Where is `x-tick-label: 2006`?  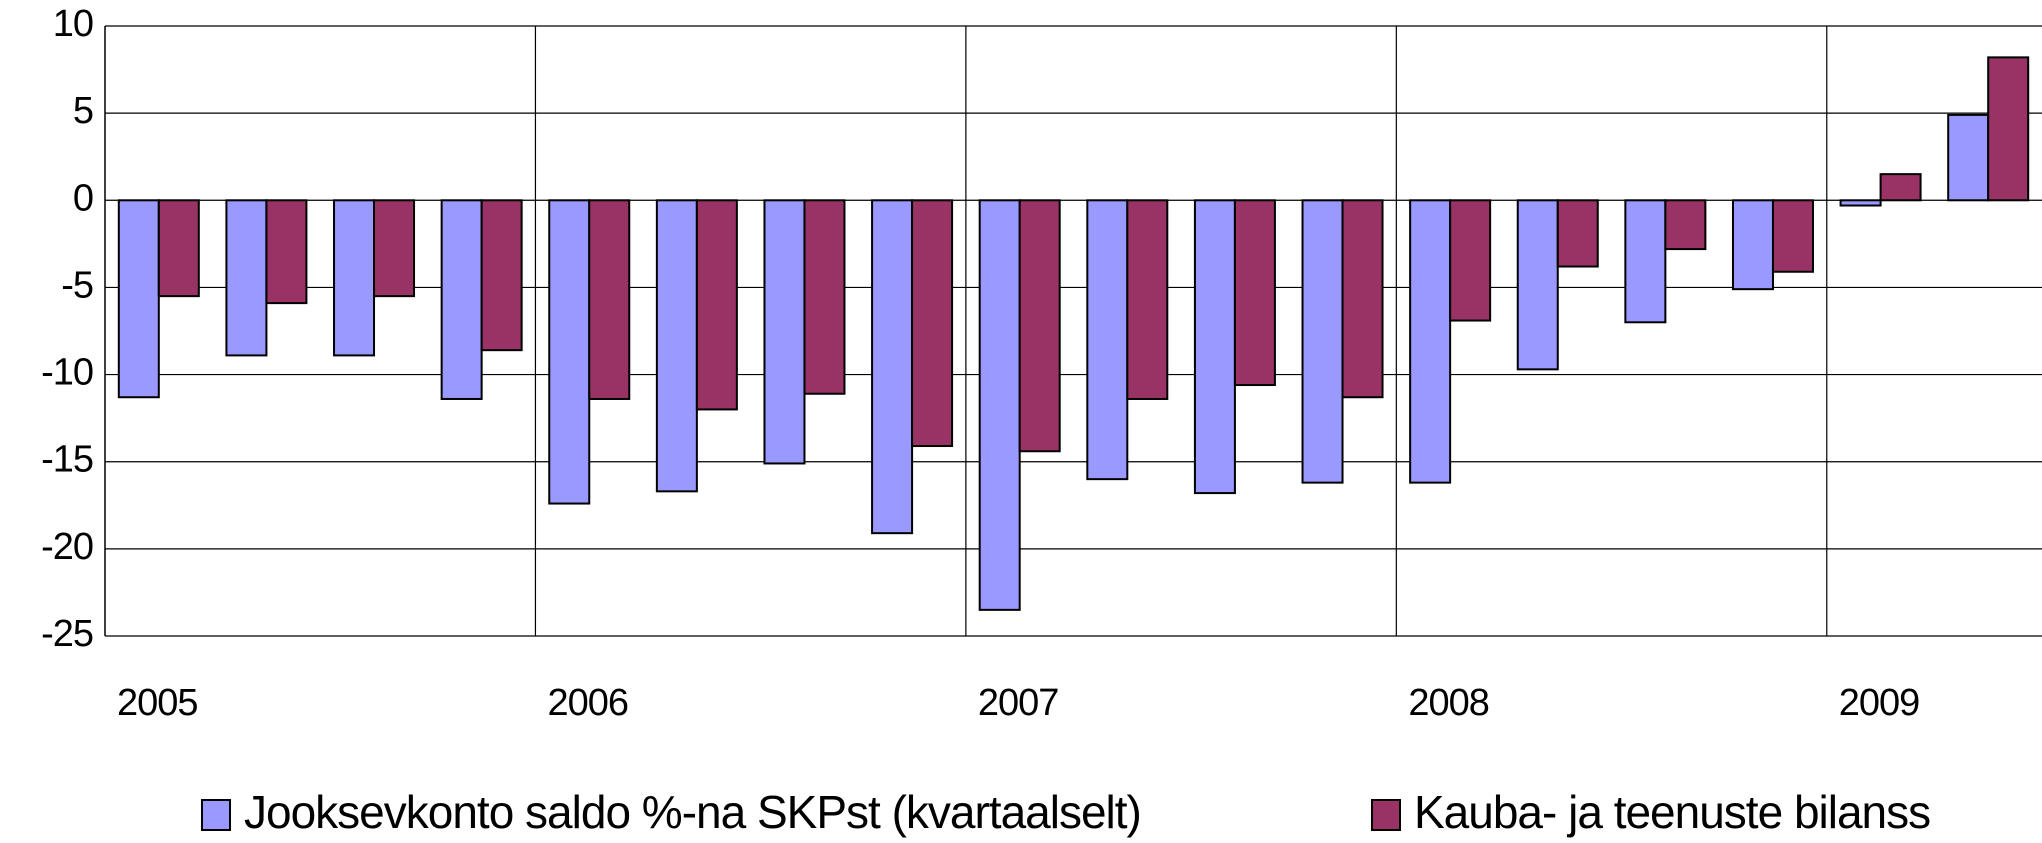 x-tick-label: 2006 is located at coordinates (587, 703).